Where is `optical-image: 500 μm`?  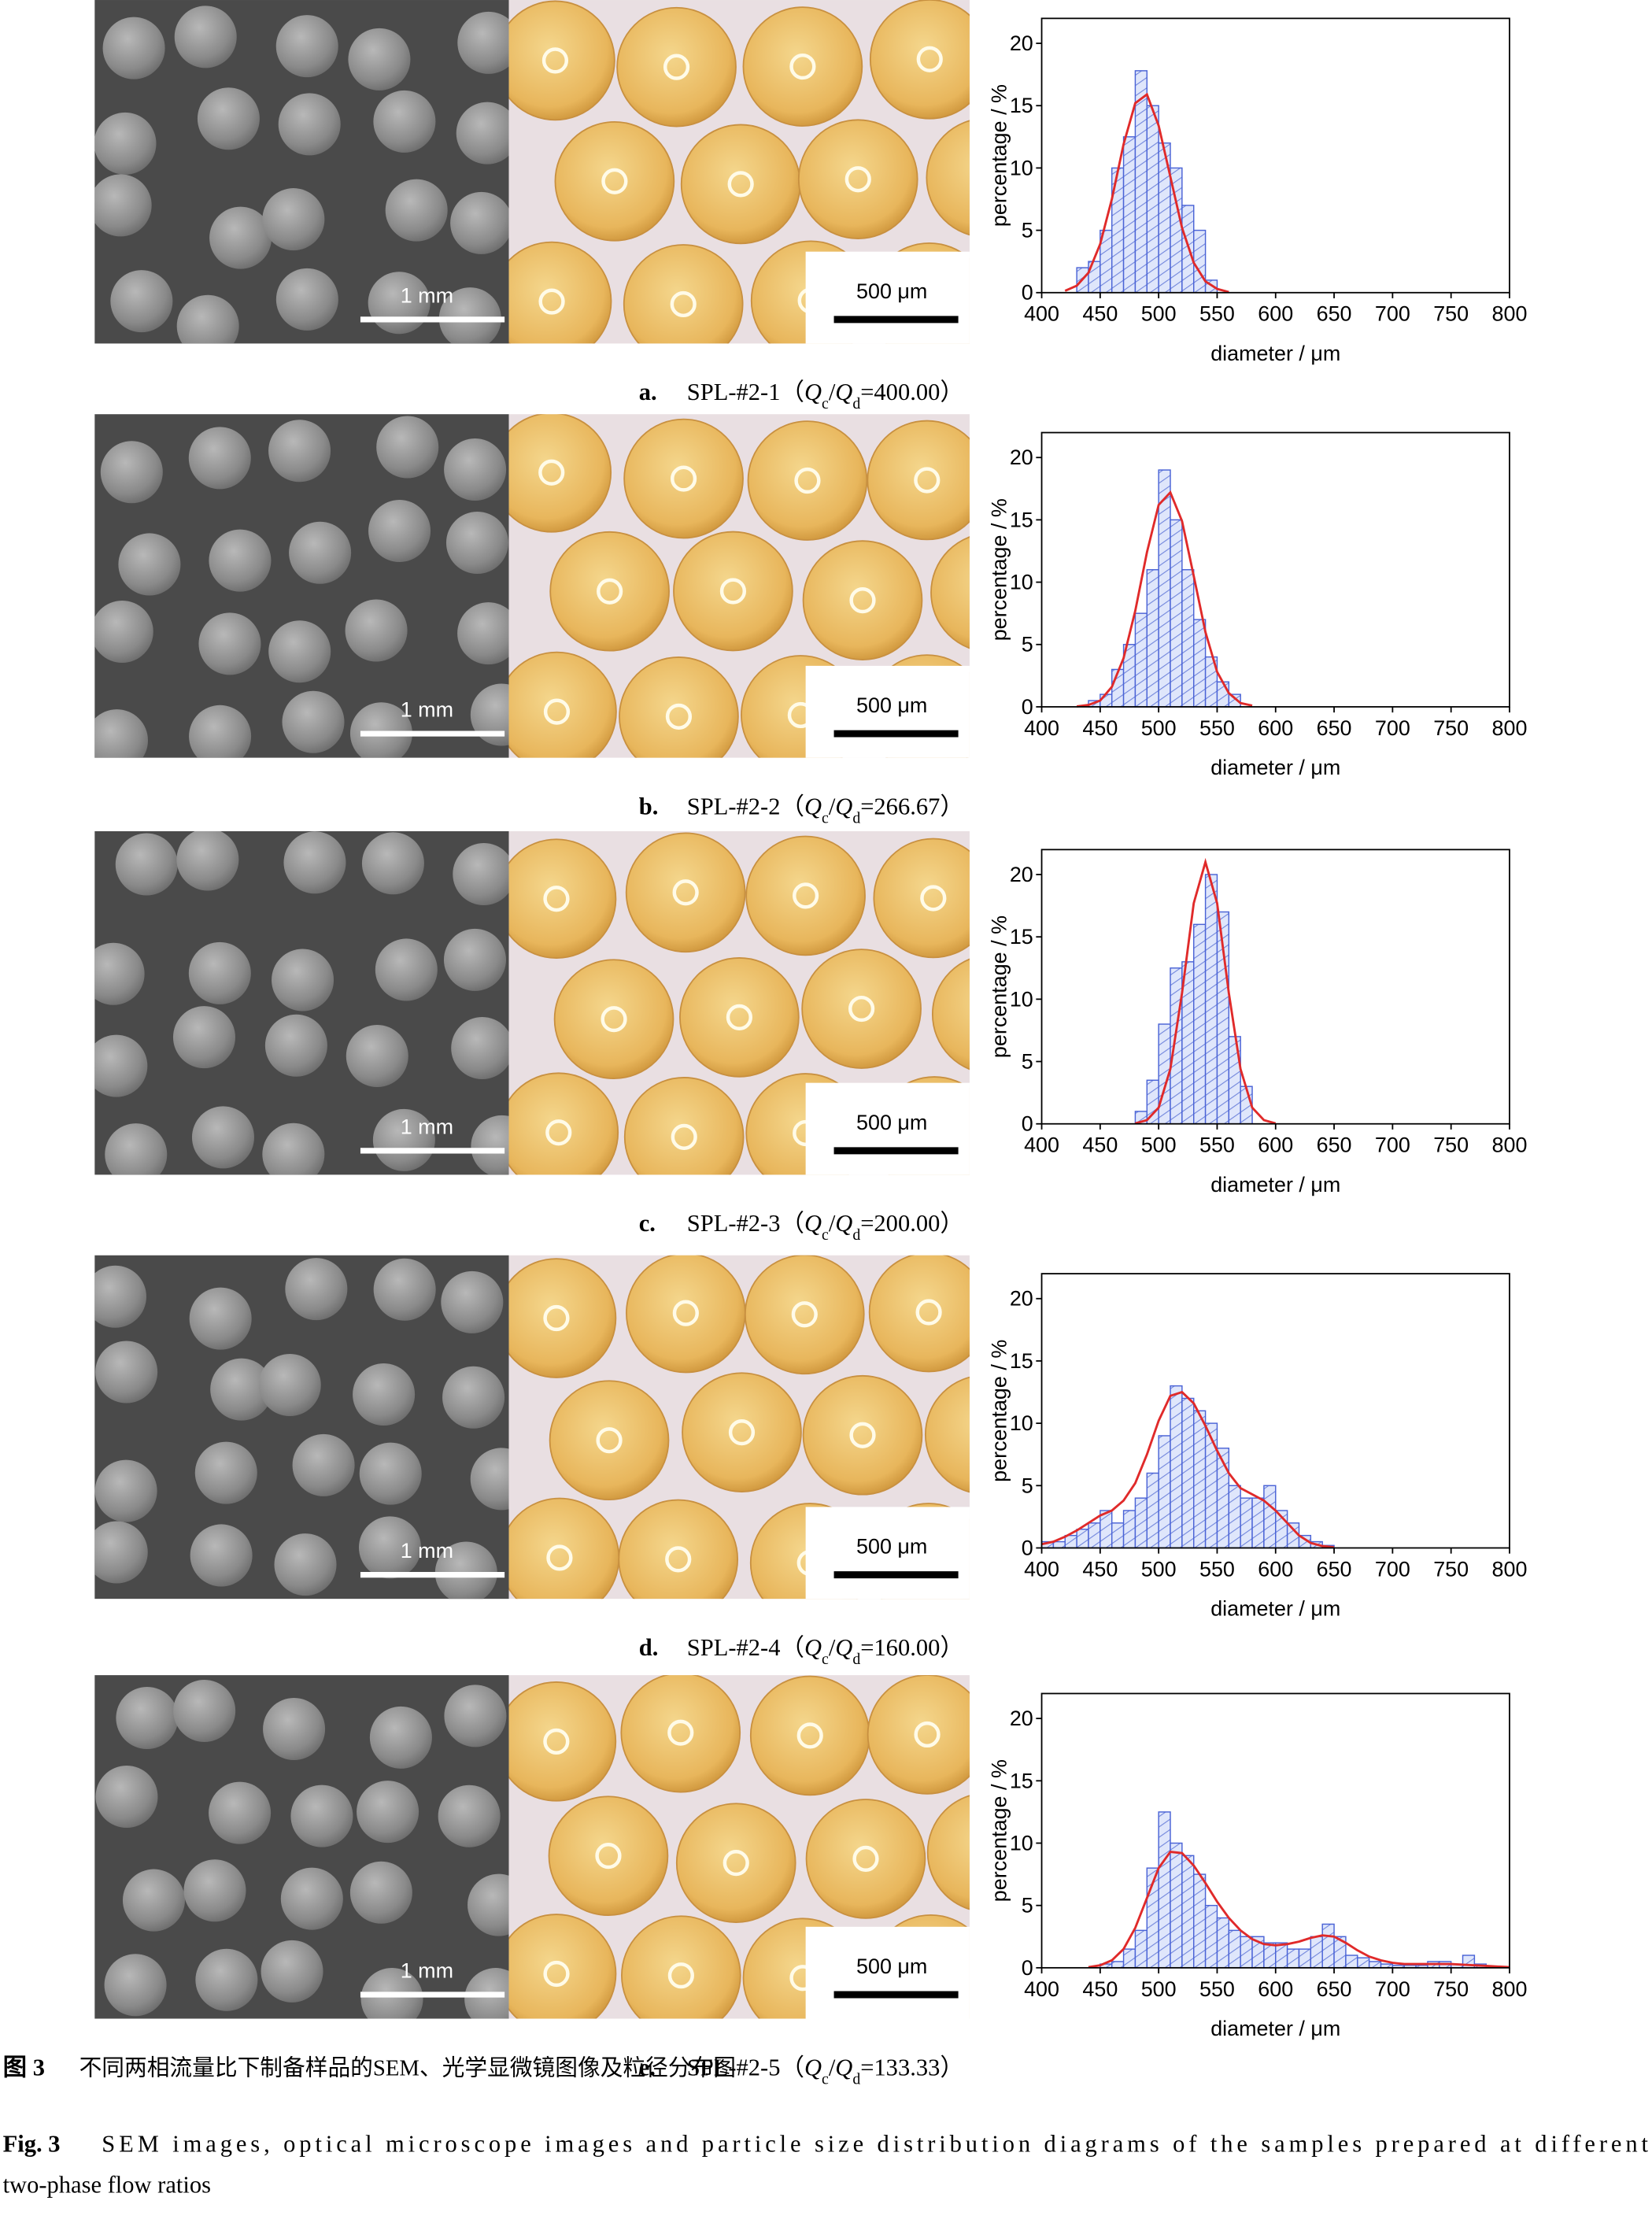 optical-image: 500 μm is located at coordinates (739, 1002).